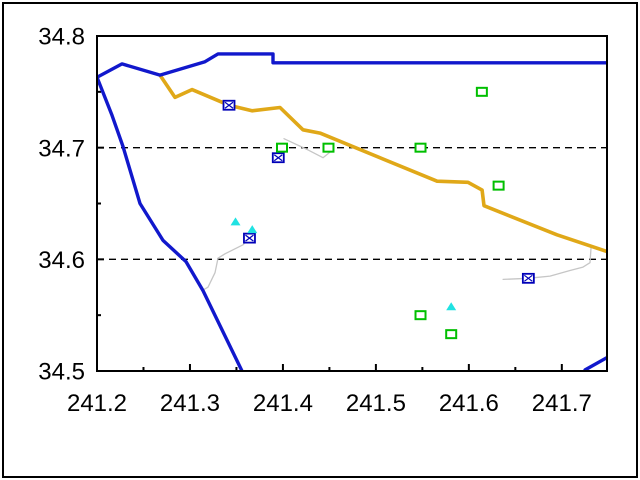 Image resolution: width=640 pixels, height=480 pixels. Describe the element at coordinates (61, 372) in the screenshot. I see `y-axis-tick-label: 34.5` at that location.